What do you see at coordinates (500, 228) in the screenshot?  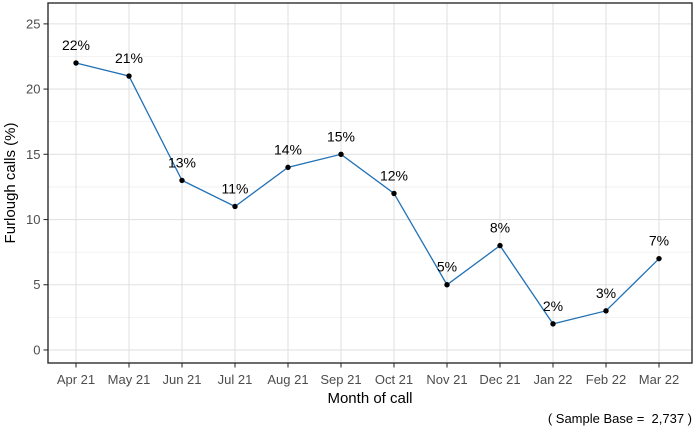 I see `data-point-label: 8%` at bounding box center [500, 228].